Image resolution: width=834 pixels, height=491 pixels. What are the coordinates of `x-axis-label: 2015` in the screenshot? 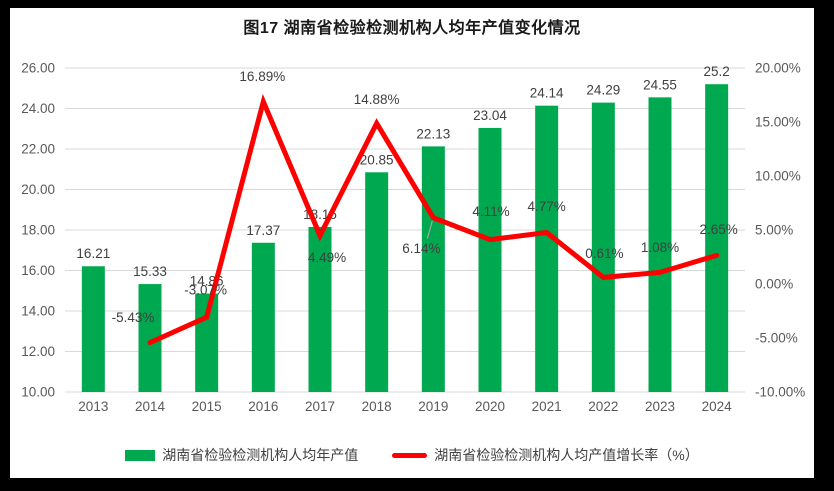 It's located at (207, 406).